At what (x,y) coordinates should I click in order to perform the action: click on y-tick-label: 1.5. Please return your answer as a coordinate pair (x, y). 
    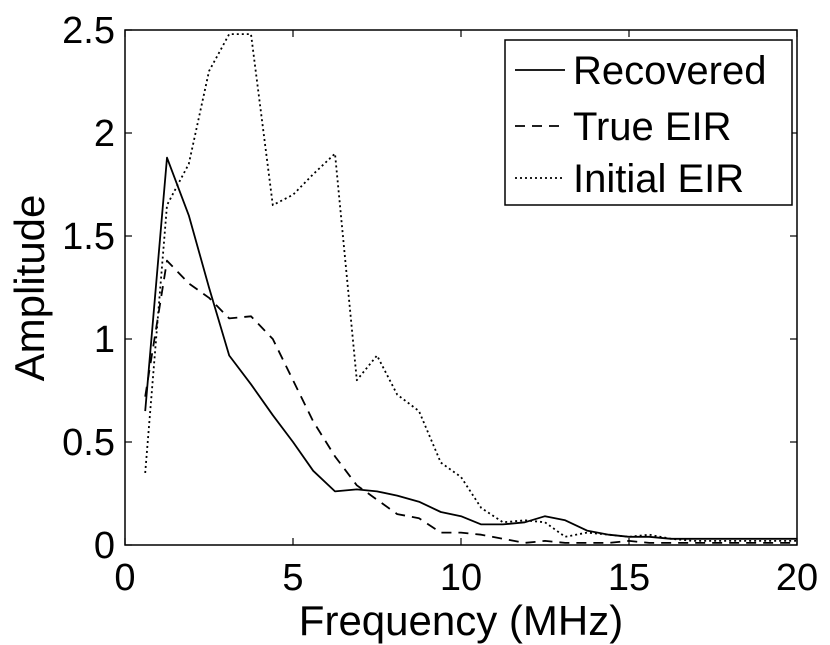
    Looking at the image, I should click on (88, 237).